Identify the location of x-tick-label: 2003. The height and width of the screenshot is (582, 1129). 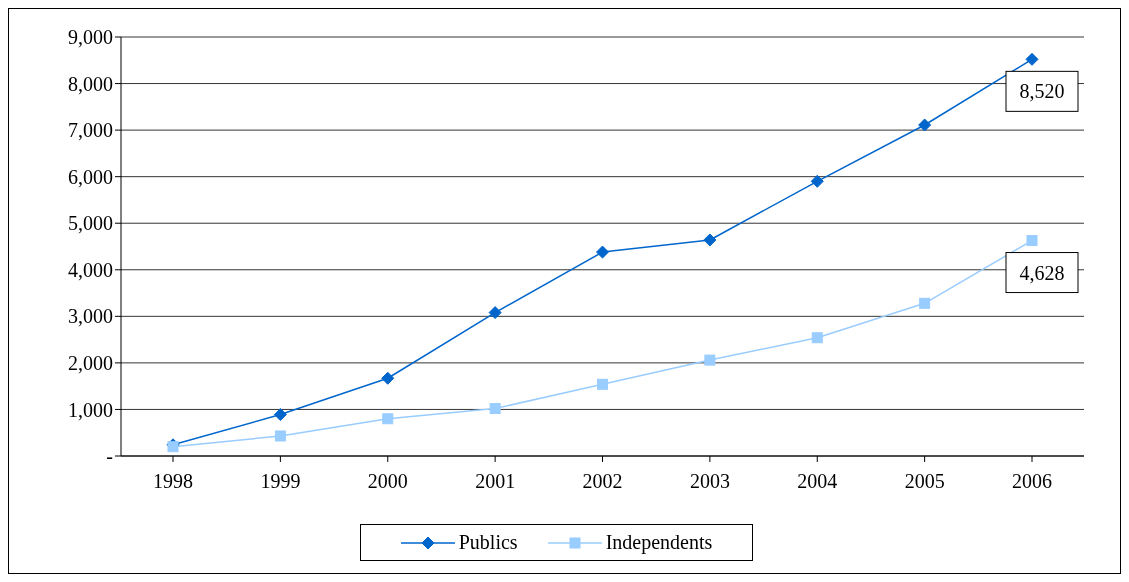
(709, 481).